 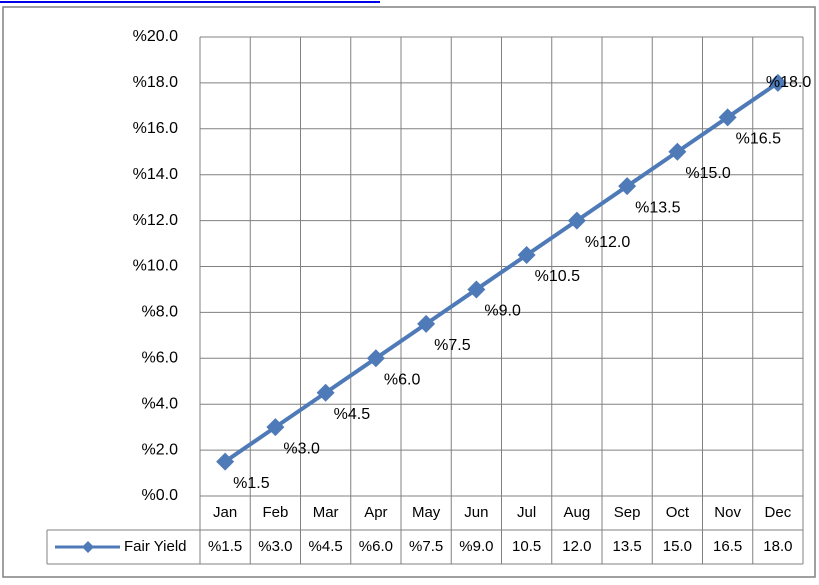 I want to click on data-label: %6.0, so click(x=402, y=380).